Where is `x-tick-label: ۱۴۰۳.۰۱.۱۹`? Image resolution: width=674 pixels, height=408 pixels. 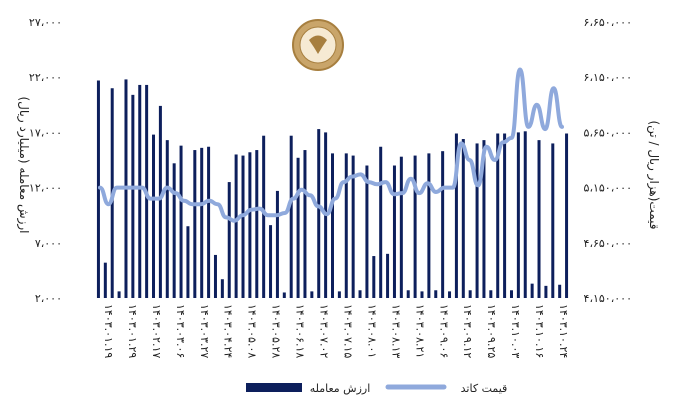
x-tick-label: ۱۴۰۳.۰۱.۱۹ is located at coordinates (108, 331).